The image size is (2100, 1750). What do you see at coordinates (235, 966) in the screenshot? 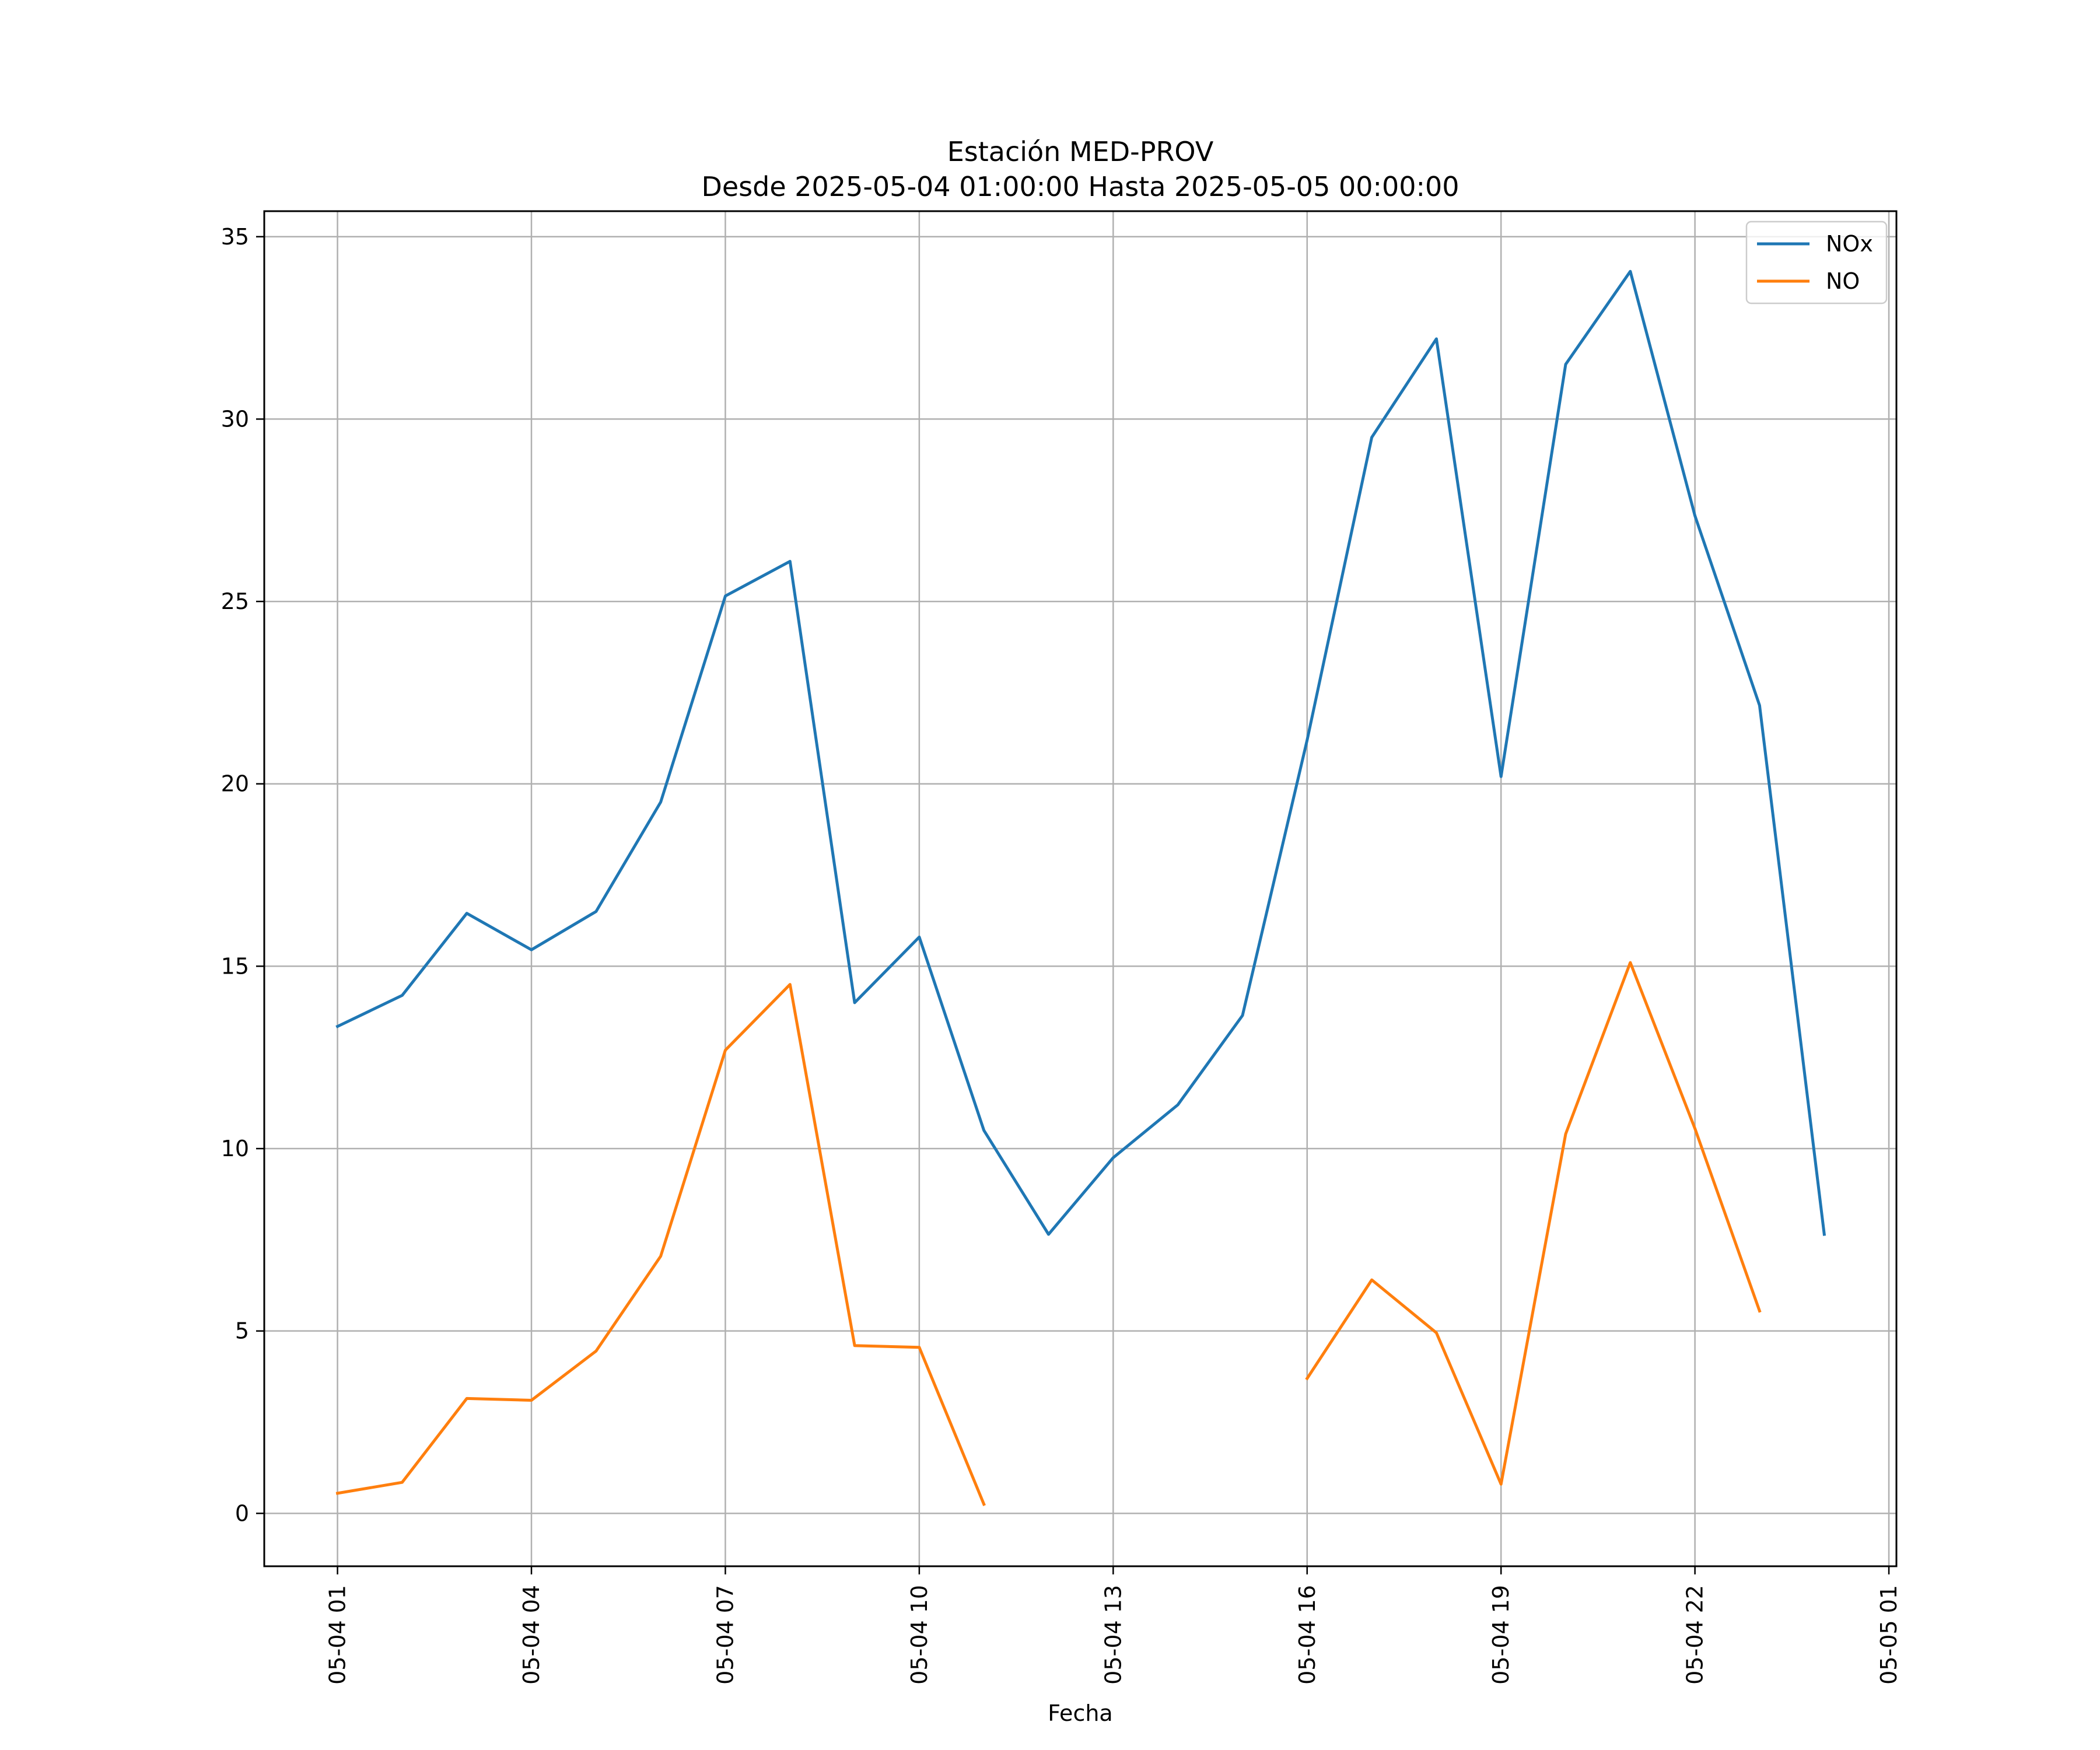
I see `y-tick-label-3: 15` at bounding box center [235, 966].